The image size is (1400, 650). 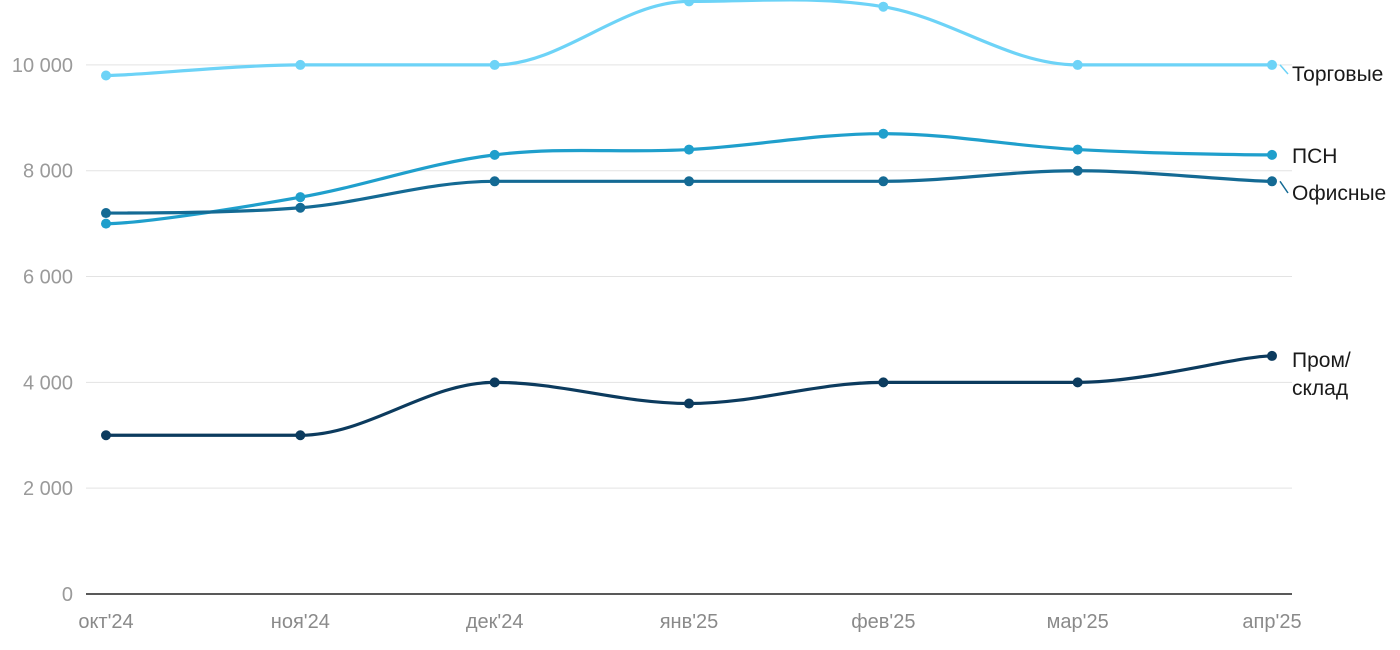 I want to click on series-label-пром-склад: Пром/склад, so click(x=1321, y=374).